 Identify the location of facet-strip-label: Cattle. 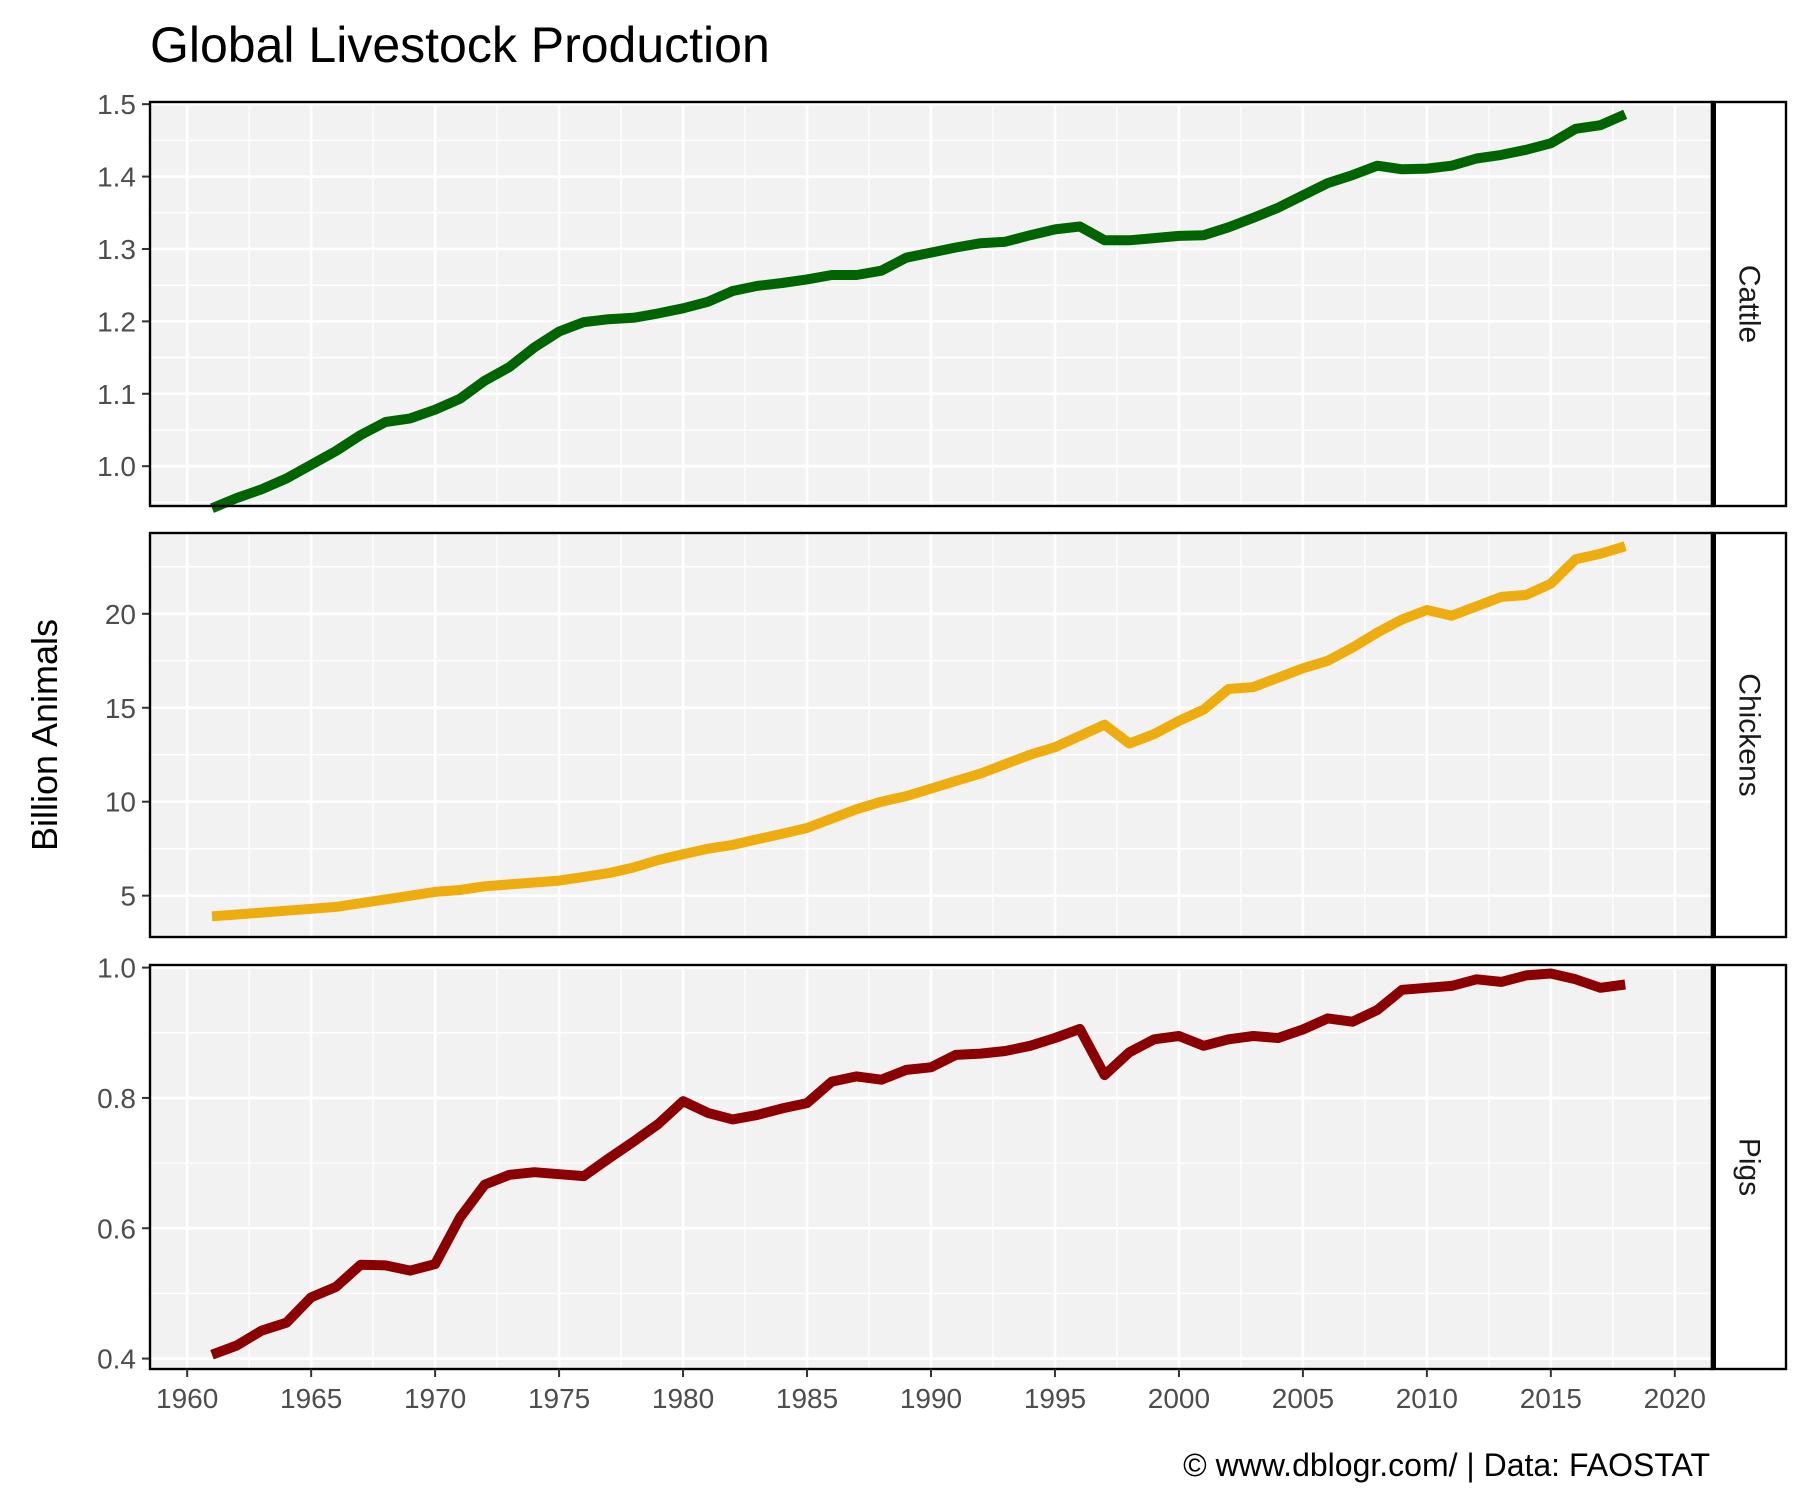
(1749, 304).